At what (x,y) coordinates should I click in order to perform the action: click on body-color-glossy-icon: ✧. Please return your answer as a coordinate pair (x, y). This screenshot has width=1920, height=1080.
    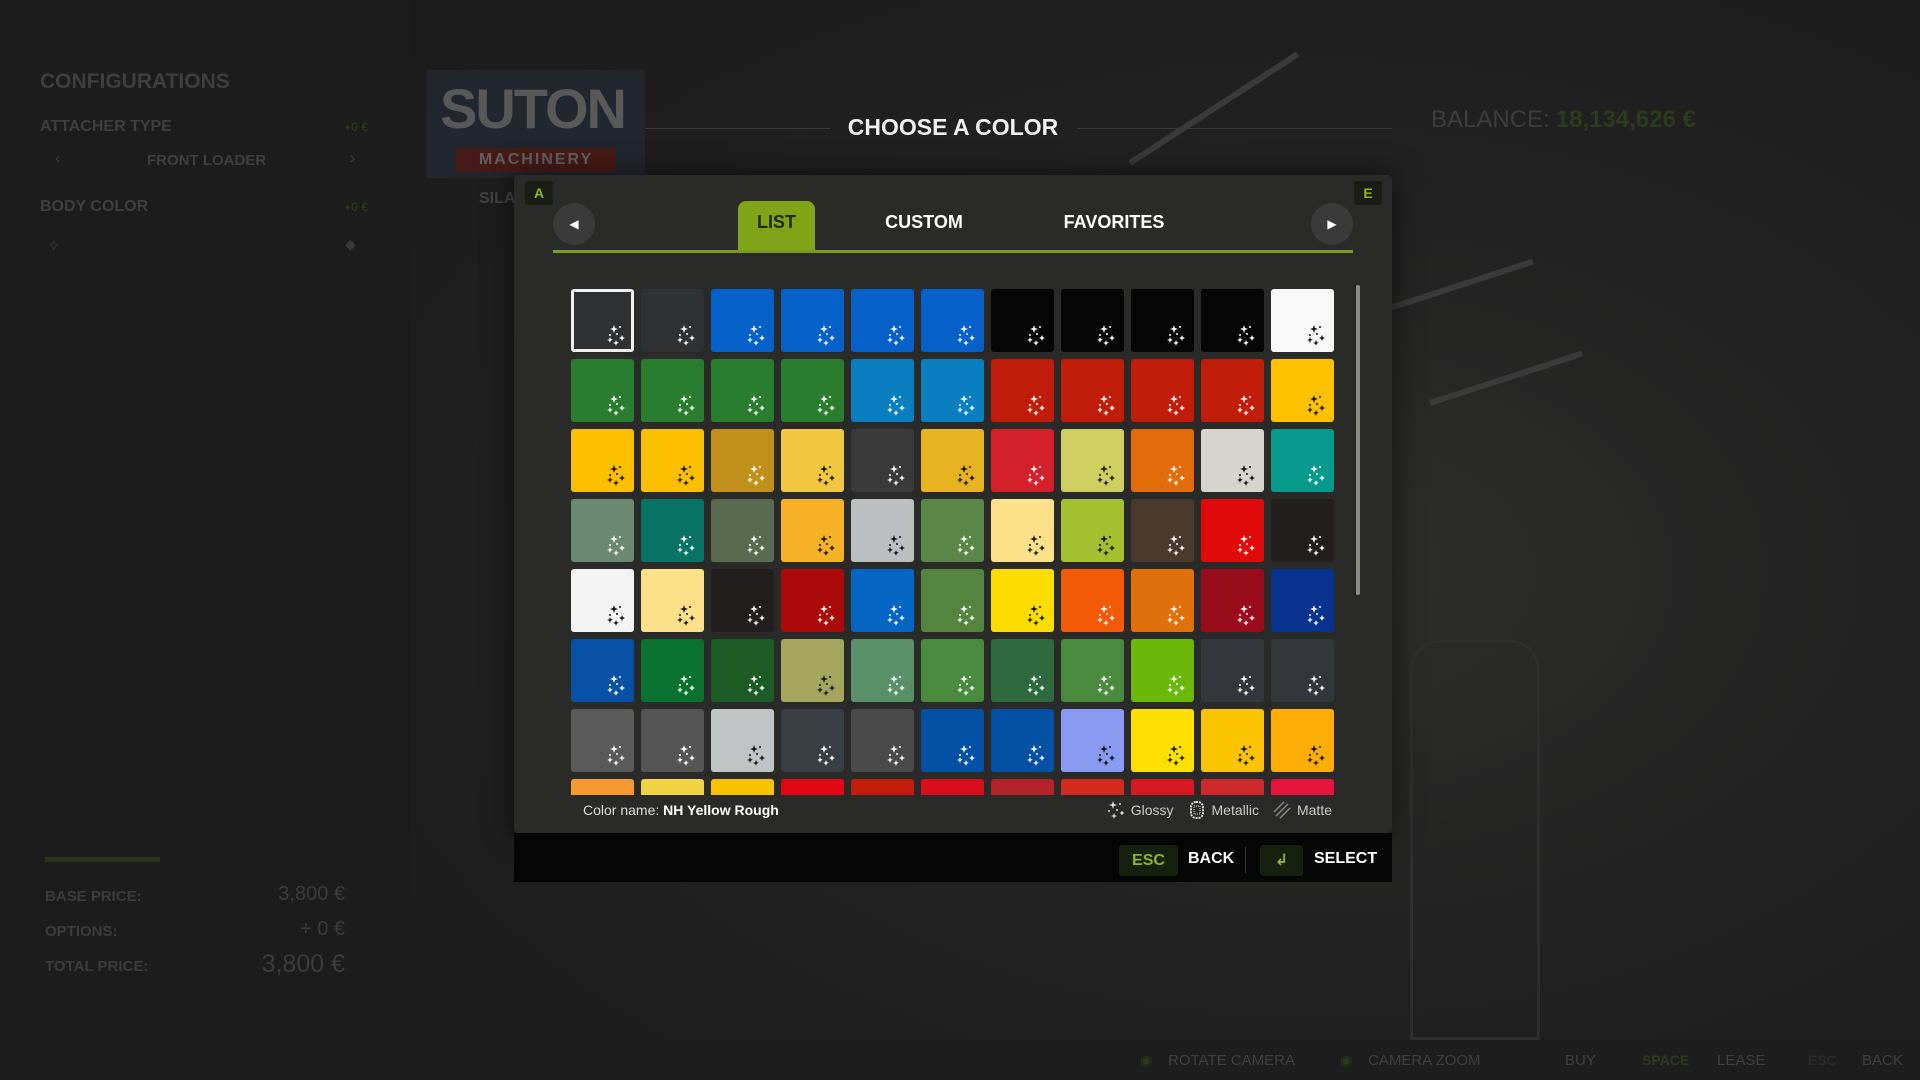
    Looking at the image, I should click on (54, 246).